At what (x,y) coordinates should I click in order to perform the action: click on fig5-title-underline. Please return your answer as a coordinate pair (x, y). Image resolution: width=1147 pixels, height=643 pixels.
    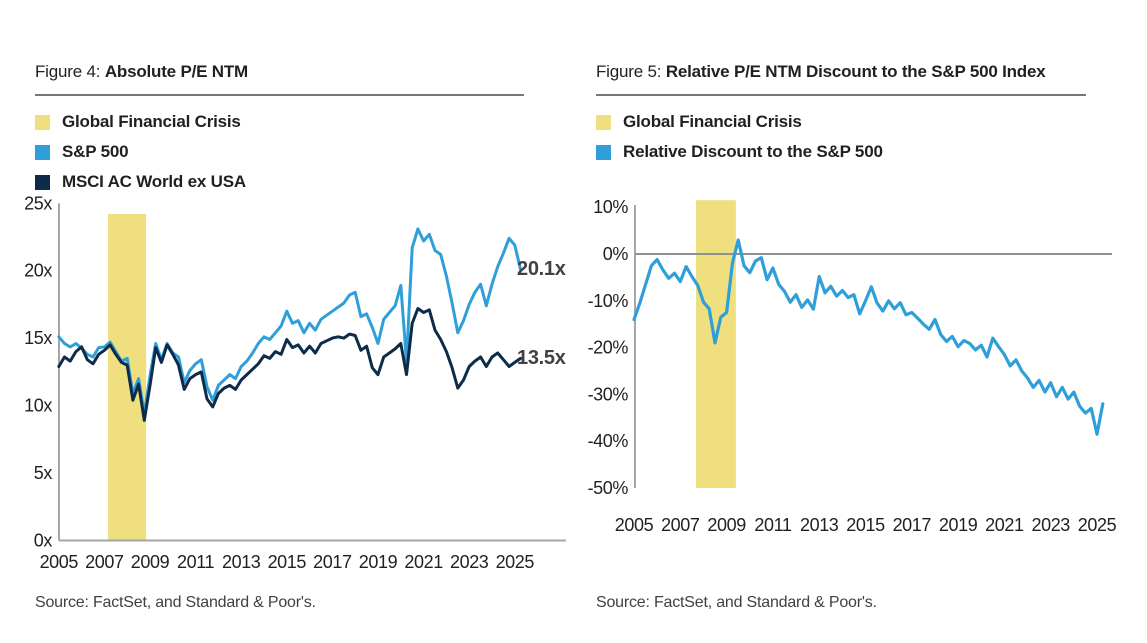
    Looking at the image, I should click on (841, 95).